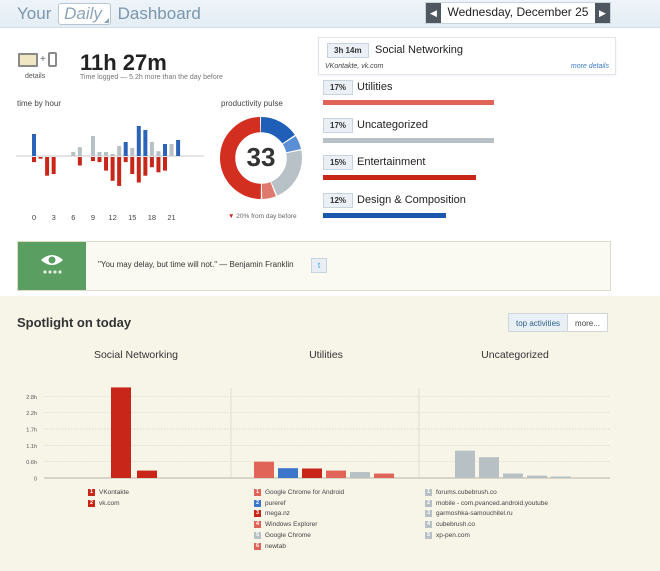  Describe the element at coordinates (109, 503) in the screenshot. I see `legend-label: vk.com` at that location.